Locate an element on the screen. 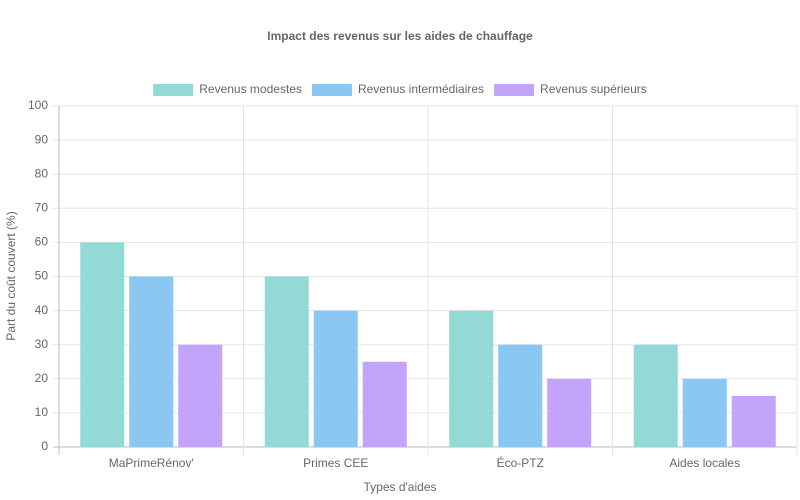 The width and height of the screenshot is (800, 500). y-tick-label: 90 is located at coordinates (42, 139).